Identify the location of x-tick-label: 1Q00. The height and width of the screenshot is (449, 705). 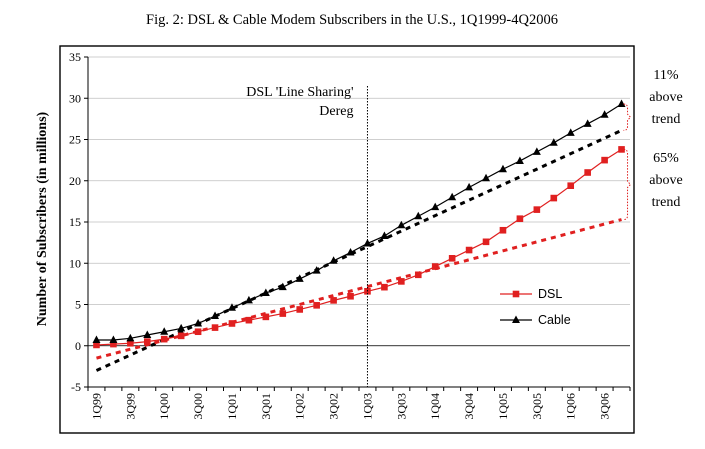
(164, 406).